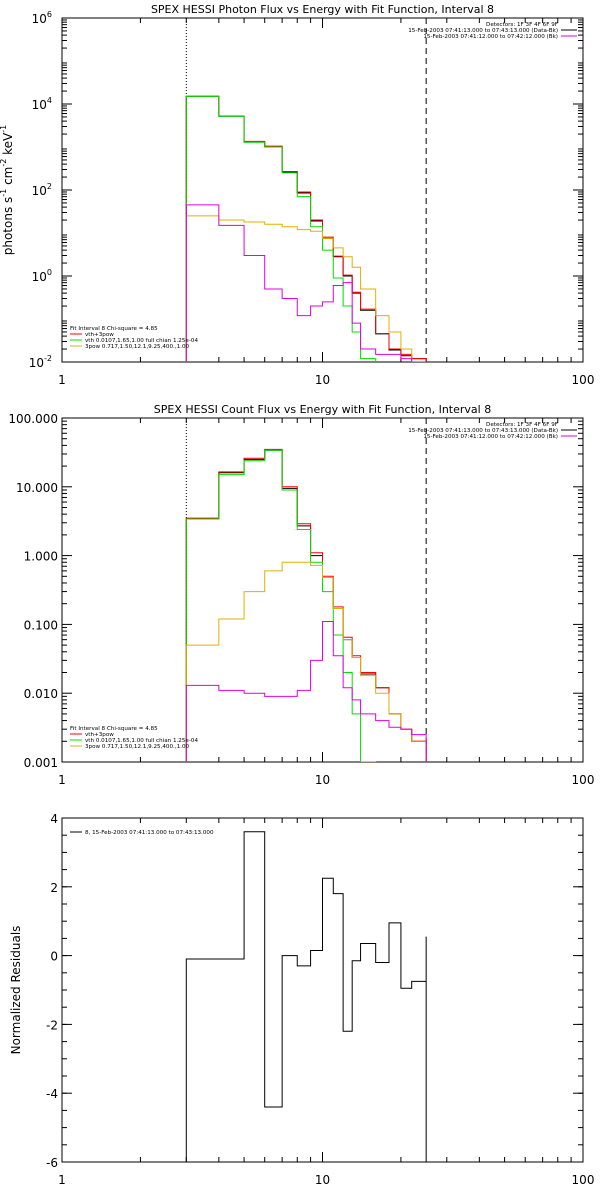  I want to click on y-axis-label: photons s-1 cm-2 keV-1, so click(7, 190).